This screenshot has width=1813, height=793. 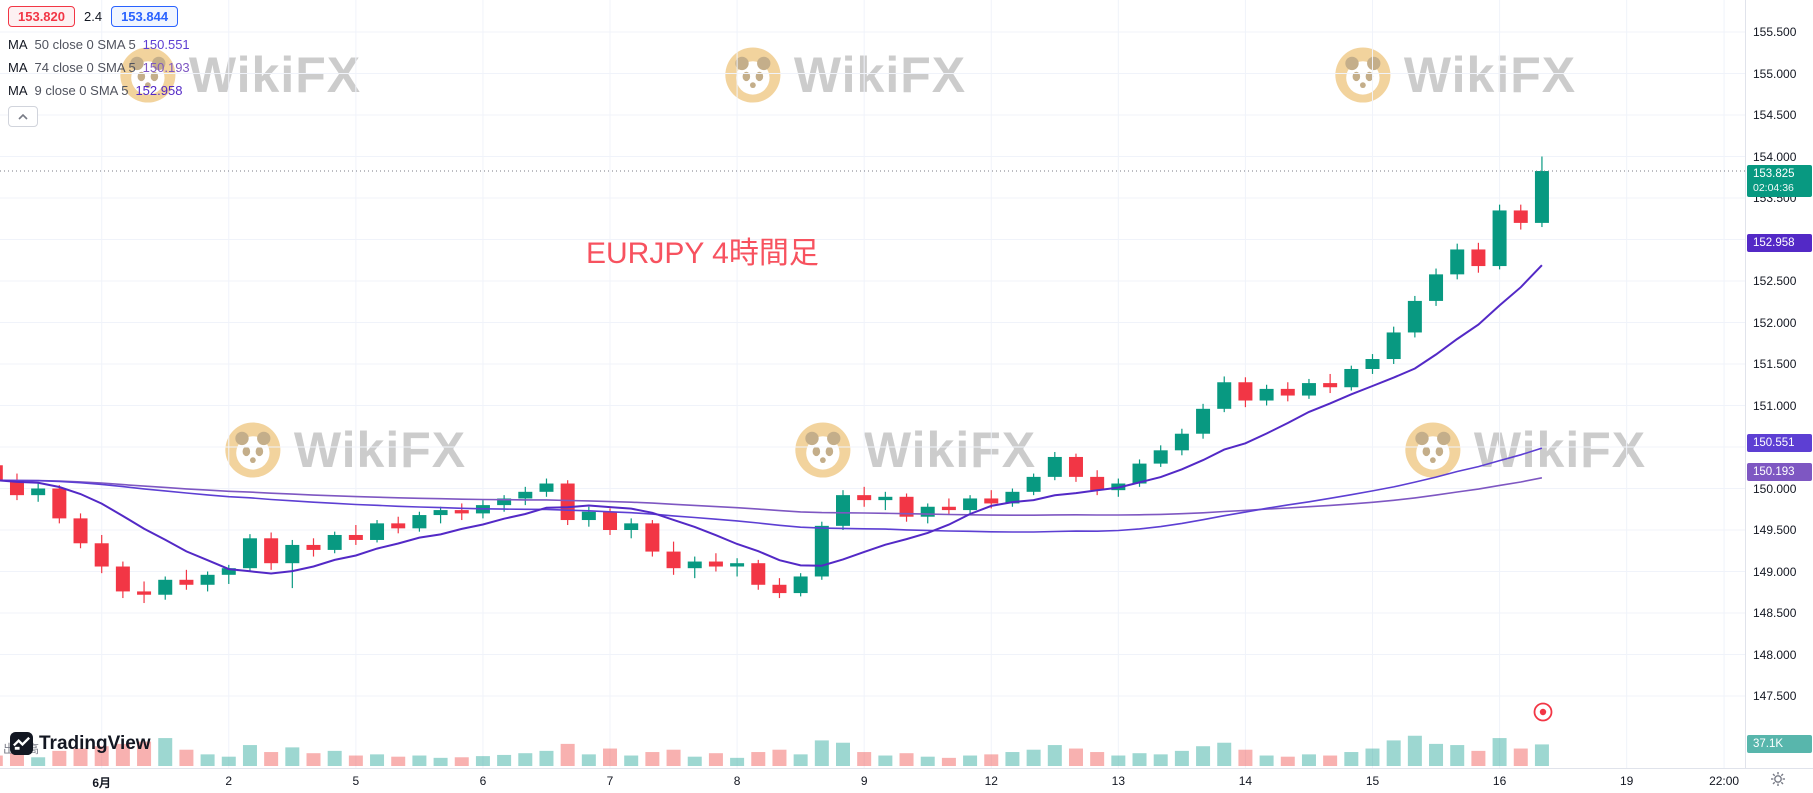 I want to click on ma74-price-tag: 150.193, so click(x=1779, y=472).